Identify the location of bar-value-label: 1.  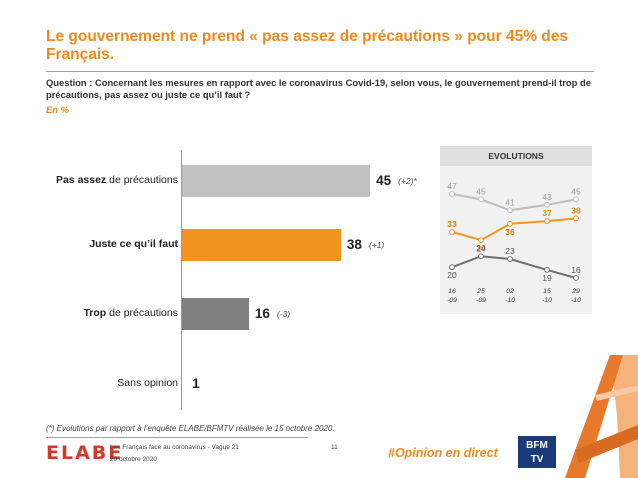
(196, 383).